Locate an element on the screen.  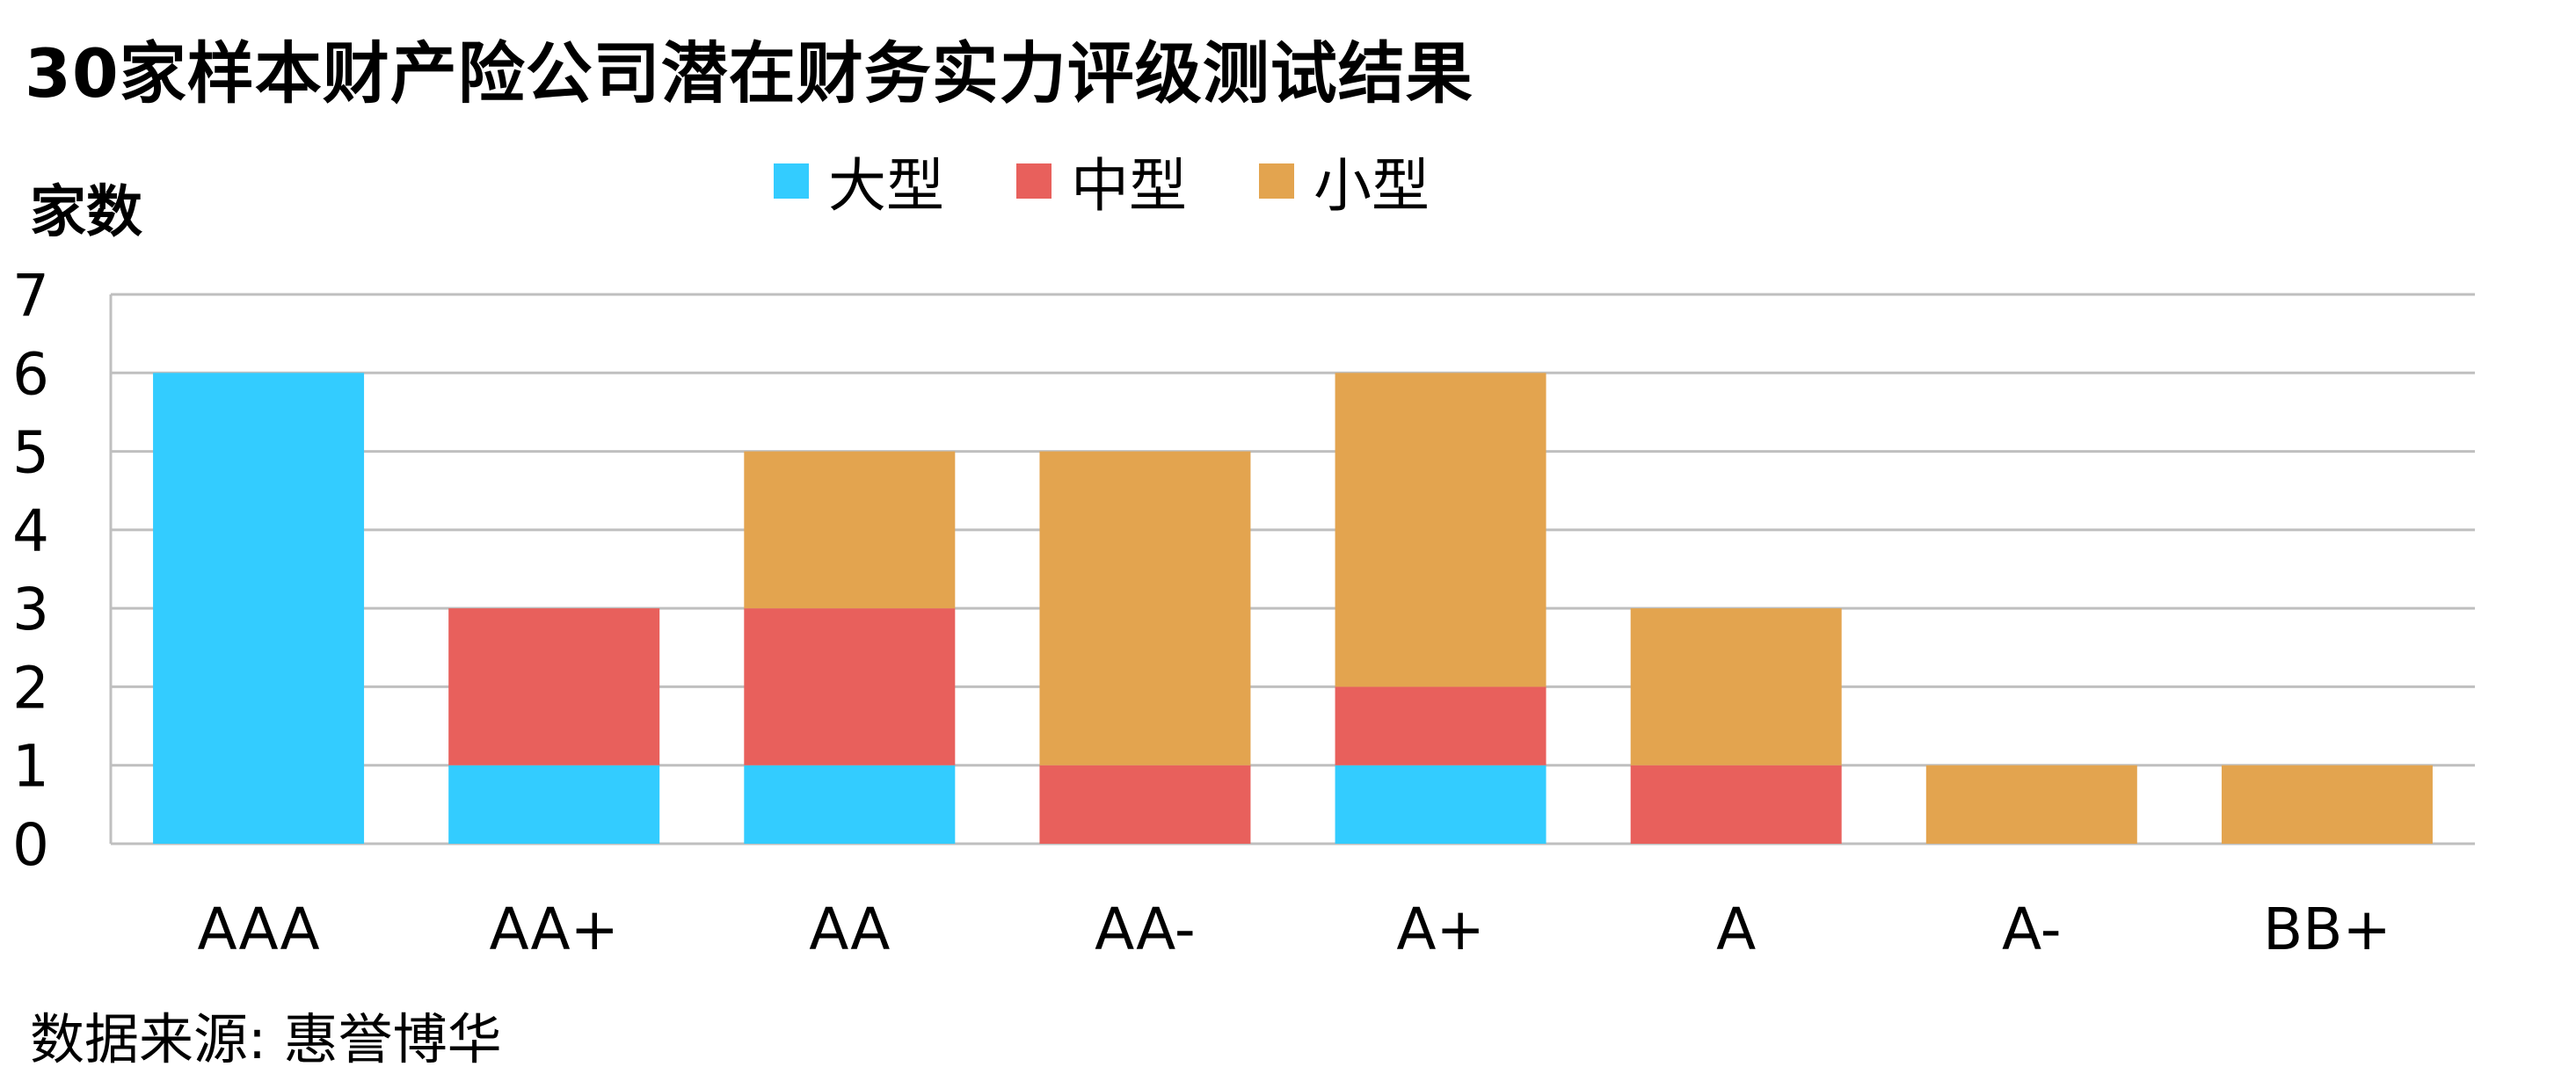
legend-label-large: 大型 is located at coordinates (886, 186).